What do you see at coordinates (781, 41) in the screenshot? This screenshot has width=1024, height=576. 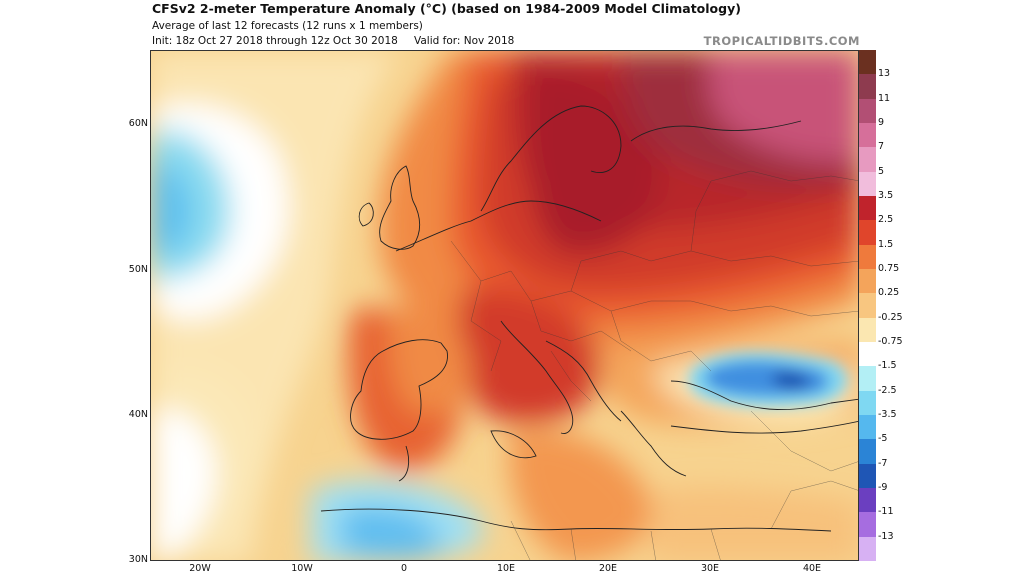 I see `brand-watermark: TROPICALTIDBITS.COM` at bounding box center [781, 41].